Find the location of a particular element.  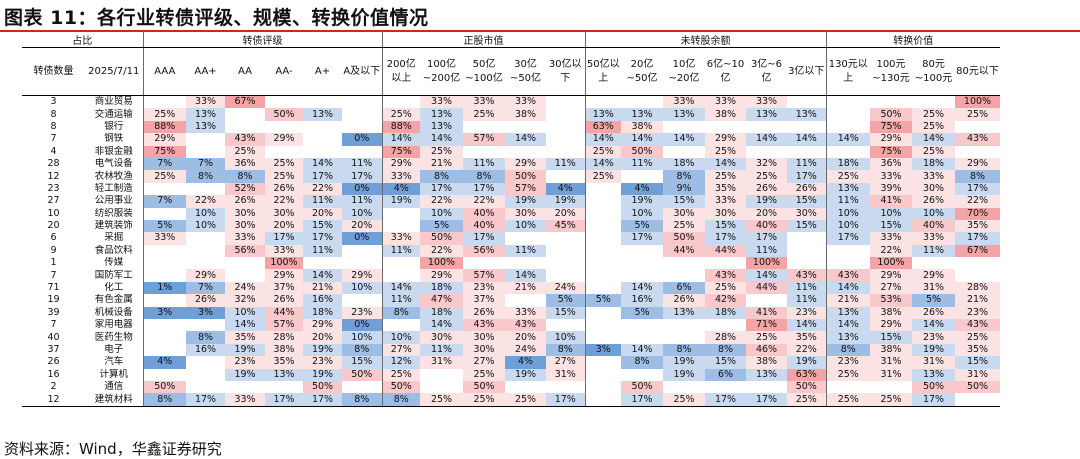

column-header-10: 50亿~100亿 is located at coordinates (484, 71).